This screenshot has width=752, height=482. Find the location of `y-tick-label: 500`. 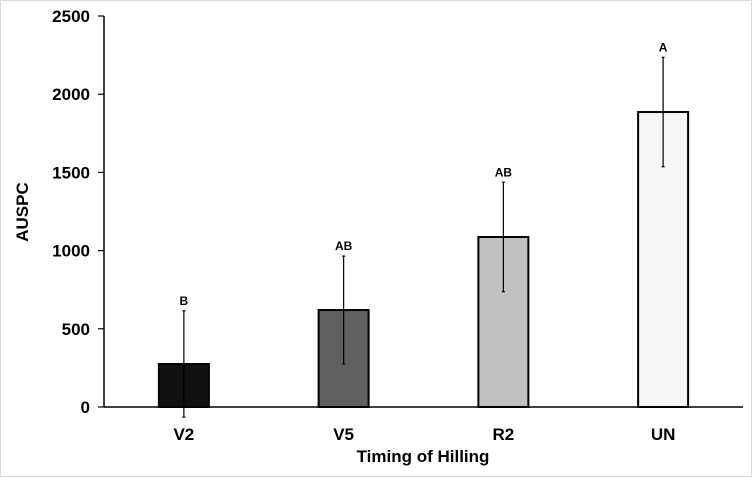

y-tick-label: 500 is located at coordinates (76, 329).